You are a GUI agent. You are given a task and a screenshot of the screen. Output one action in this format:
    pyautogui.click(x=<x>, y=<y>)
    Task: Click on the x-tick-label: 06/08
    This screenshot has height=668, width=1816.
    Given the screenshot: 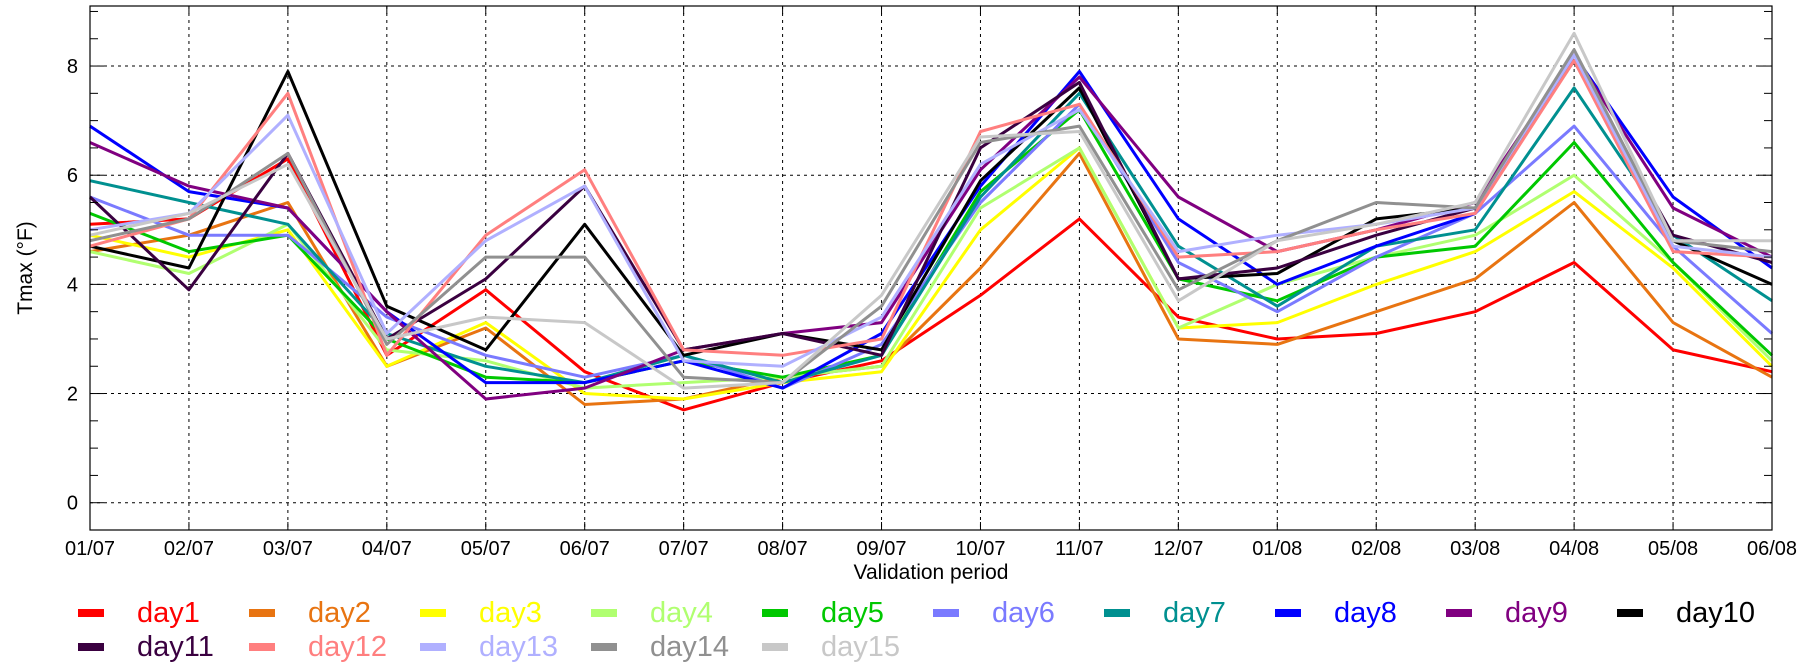 What is the action you would take?
    pyautogui.click(x=1772, y=549)
    